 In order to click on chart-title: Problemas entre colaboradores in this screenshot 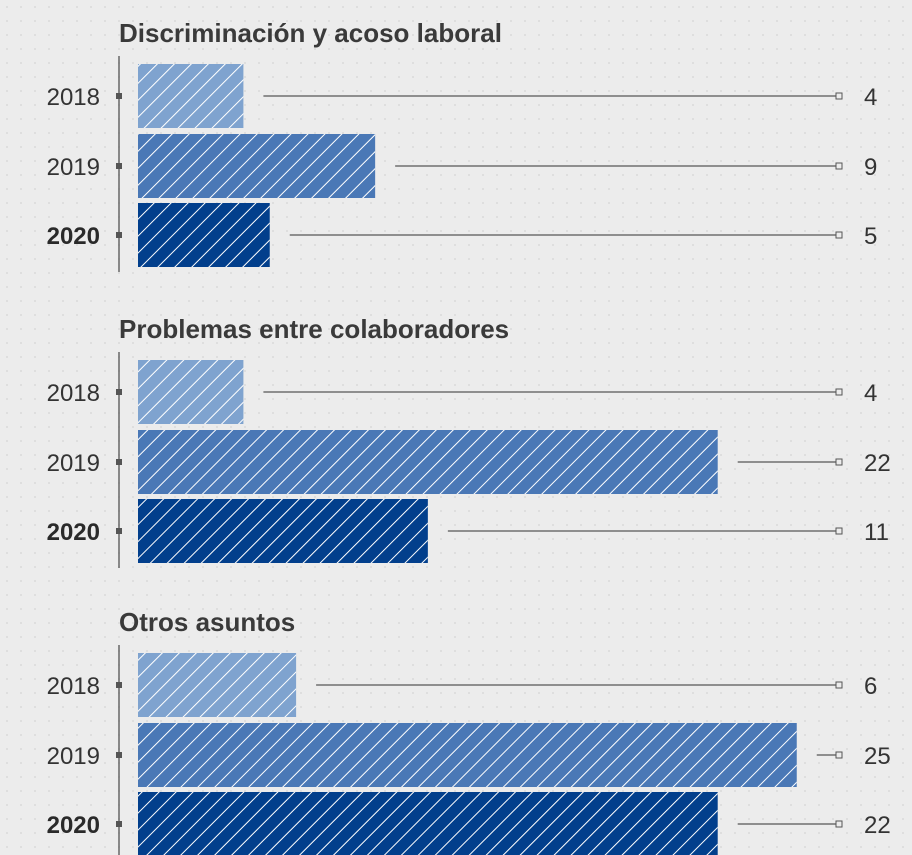, I will do `click(314, 329)`.